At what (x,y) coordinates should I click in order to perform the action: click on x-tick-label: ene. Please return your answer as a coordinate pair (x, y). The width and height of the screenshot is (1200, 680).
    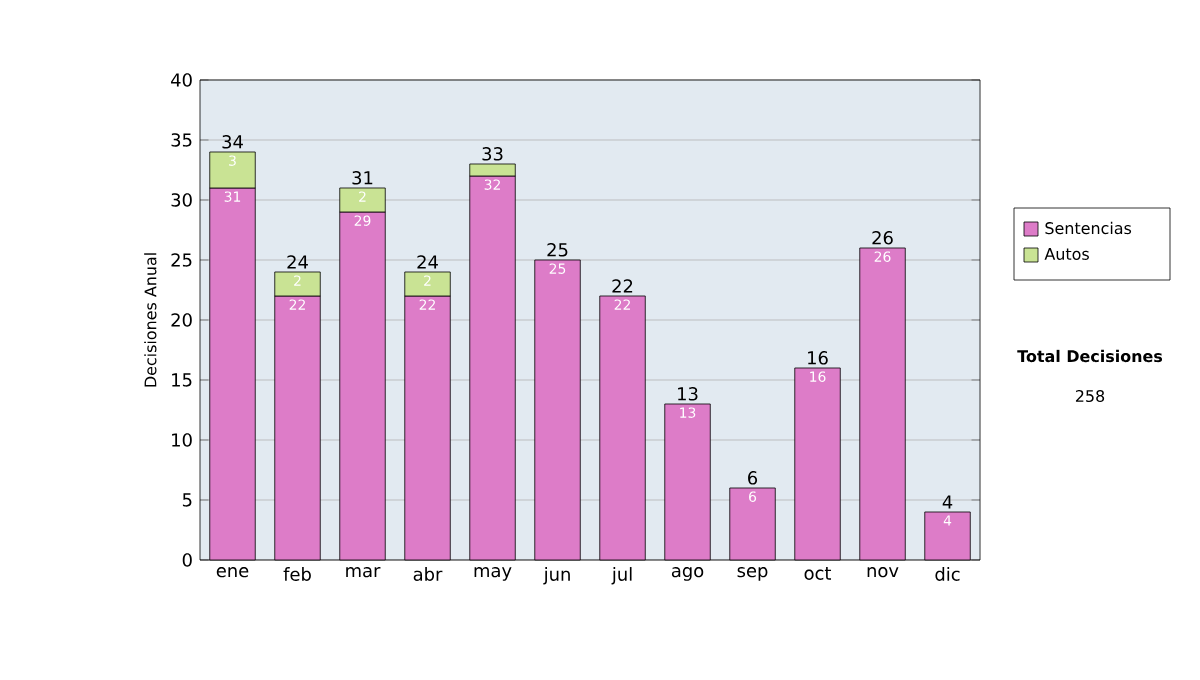
    Looking at the image, I should click on (232, 572).